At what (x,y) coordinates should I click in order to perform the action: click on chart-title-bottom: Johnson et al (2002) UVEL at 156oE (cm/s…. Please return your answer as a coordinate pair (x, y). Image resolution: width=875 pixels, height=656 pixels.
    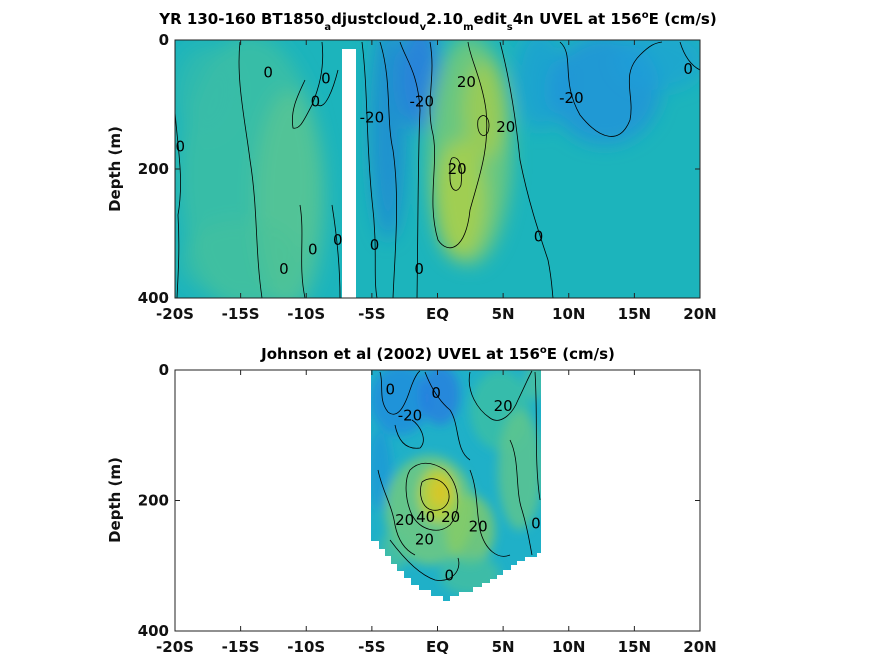
    Looking at the image, I should click on (437, 354).